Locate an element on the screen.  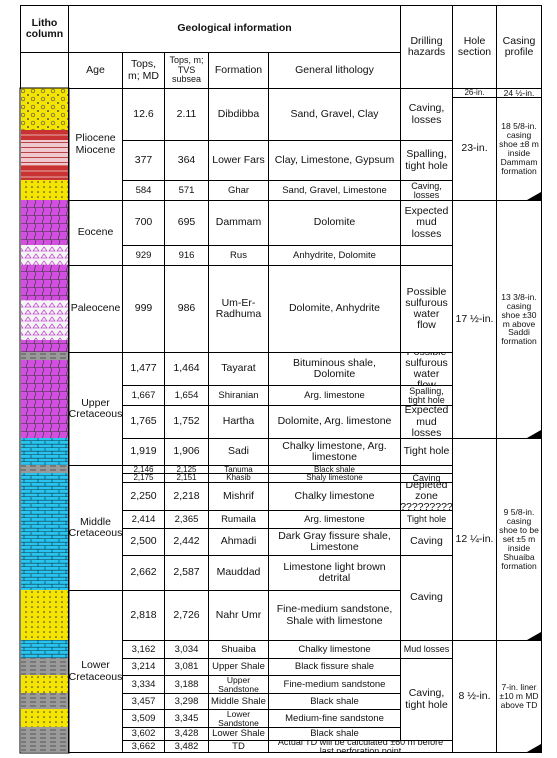
casing-profile: 7-in. liner ±10 m MD above TD is located at coordinates (519, 696).